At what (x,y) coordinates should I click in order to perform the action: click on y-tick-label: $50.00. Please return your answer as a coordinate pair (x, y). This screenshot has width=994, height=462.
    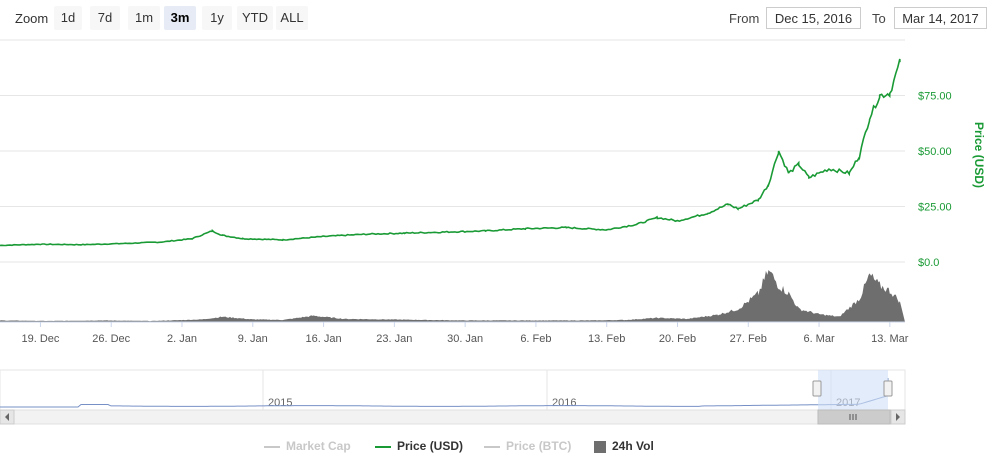
    Looking at the image, I should click on (935, 152).